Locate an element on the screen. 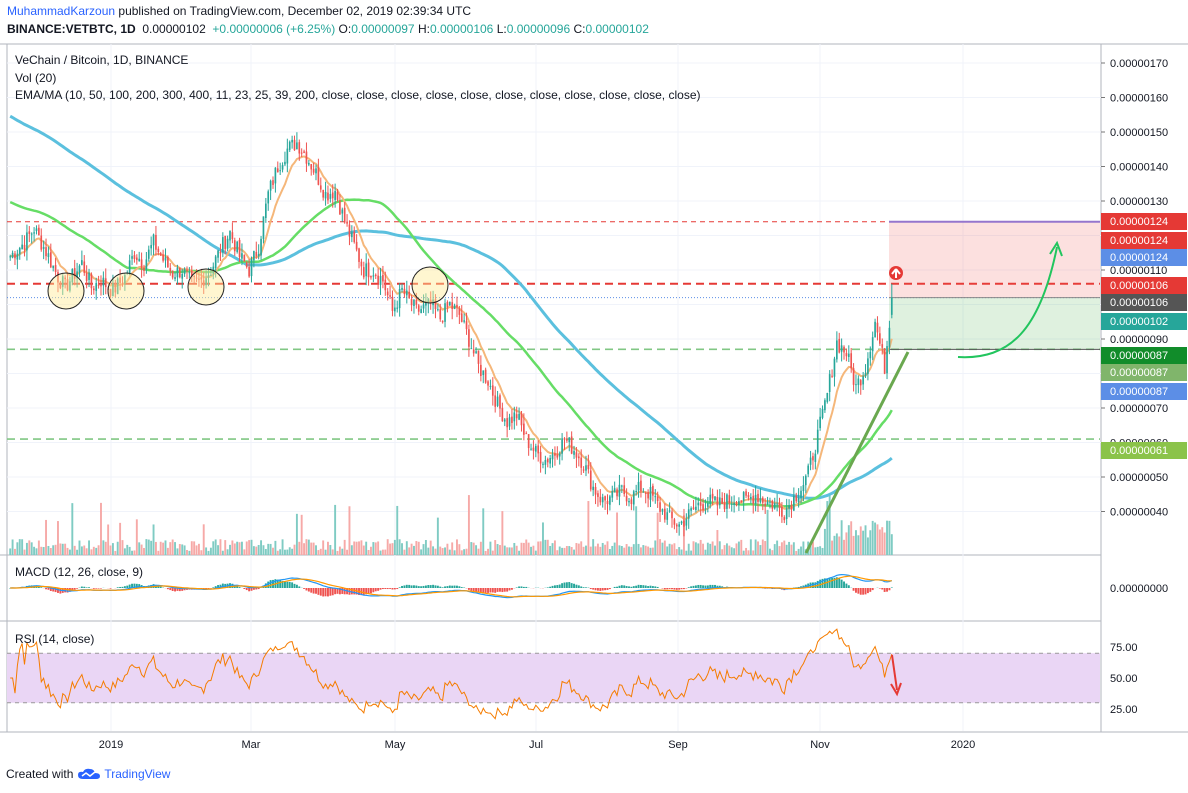 Image resolution: width=1188 pixels, height=793 pixels. price-tick-label: 0.00000110 is located at coordinates (1138, 271).